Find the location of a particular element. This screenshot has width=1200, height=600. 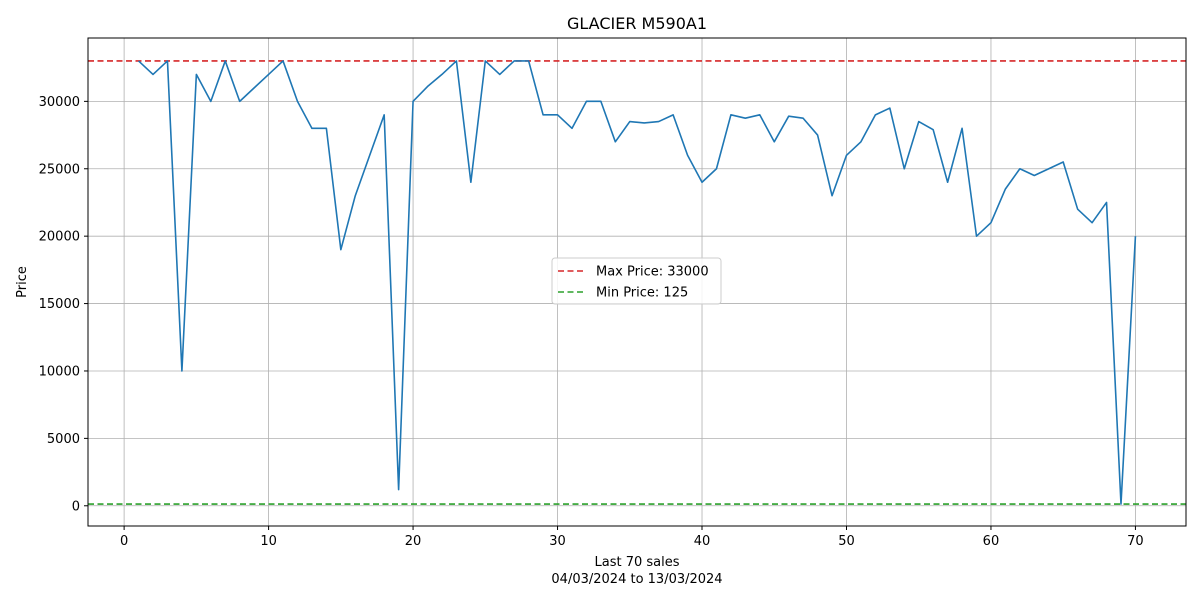

chart-title: GLACIER M590A1 is located at coordinates (637, 23).